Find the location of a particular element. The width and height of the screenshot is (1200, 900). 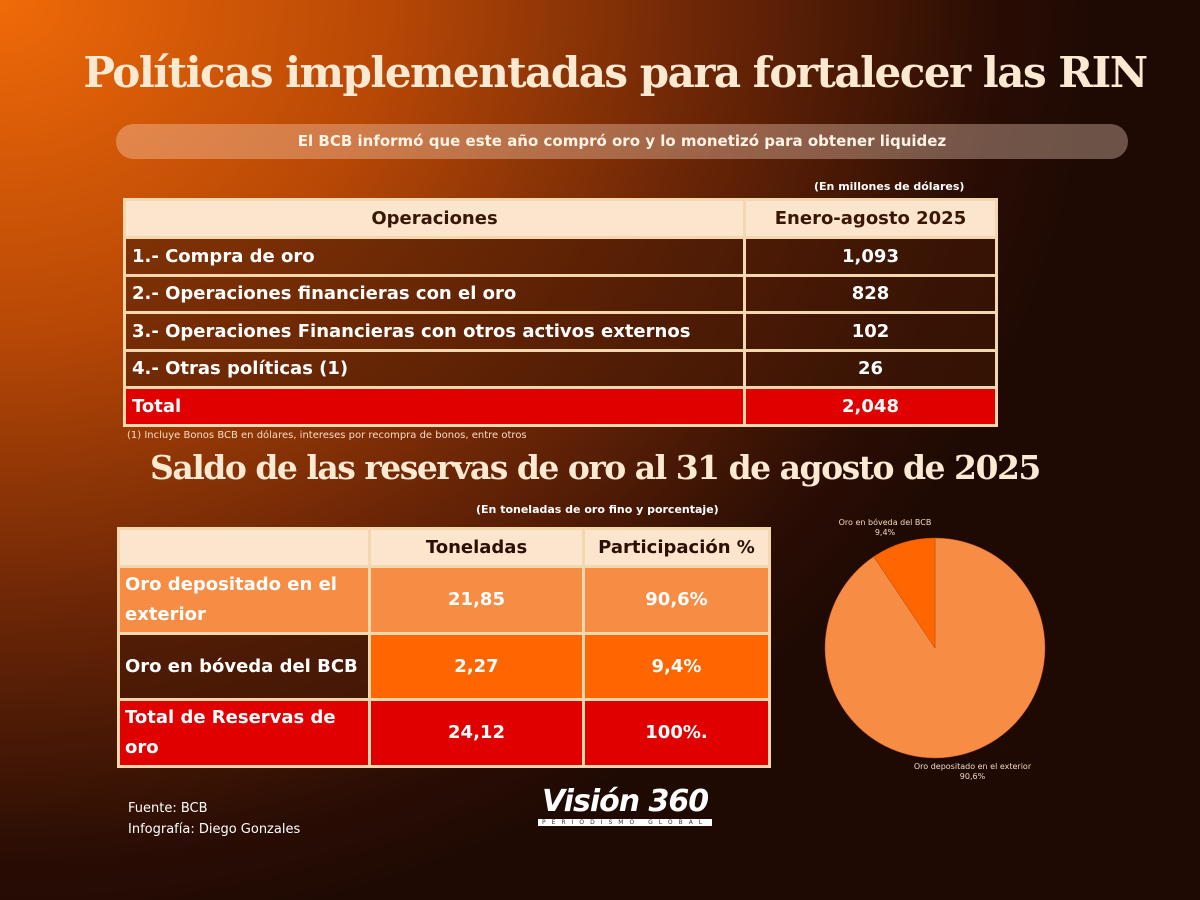

row-tons: 21,85 is located at coordinates (476, 600).